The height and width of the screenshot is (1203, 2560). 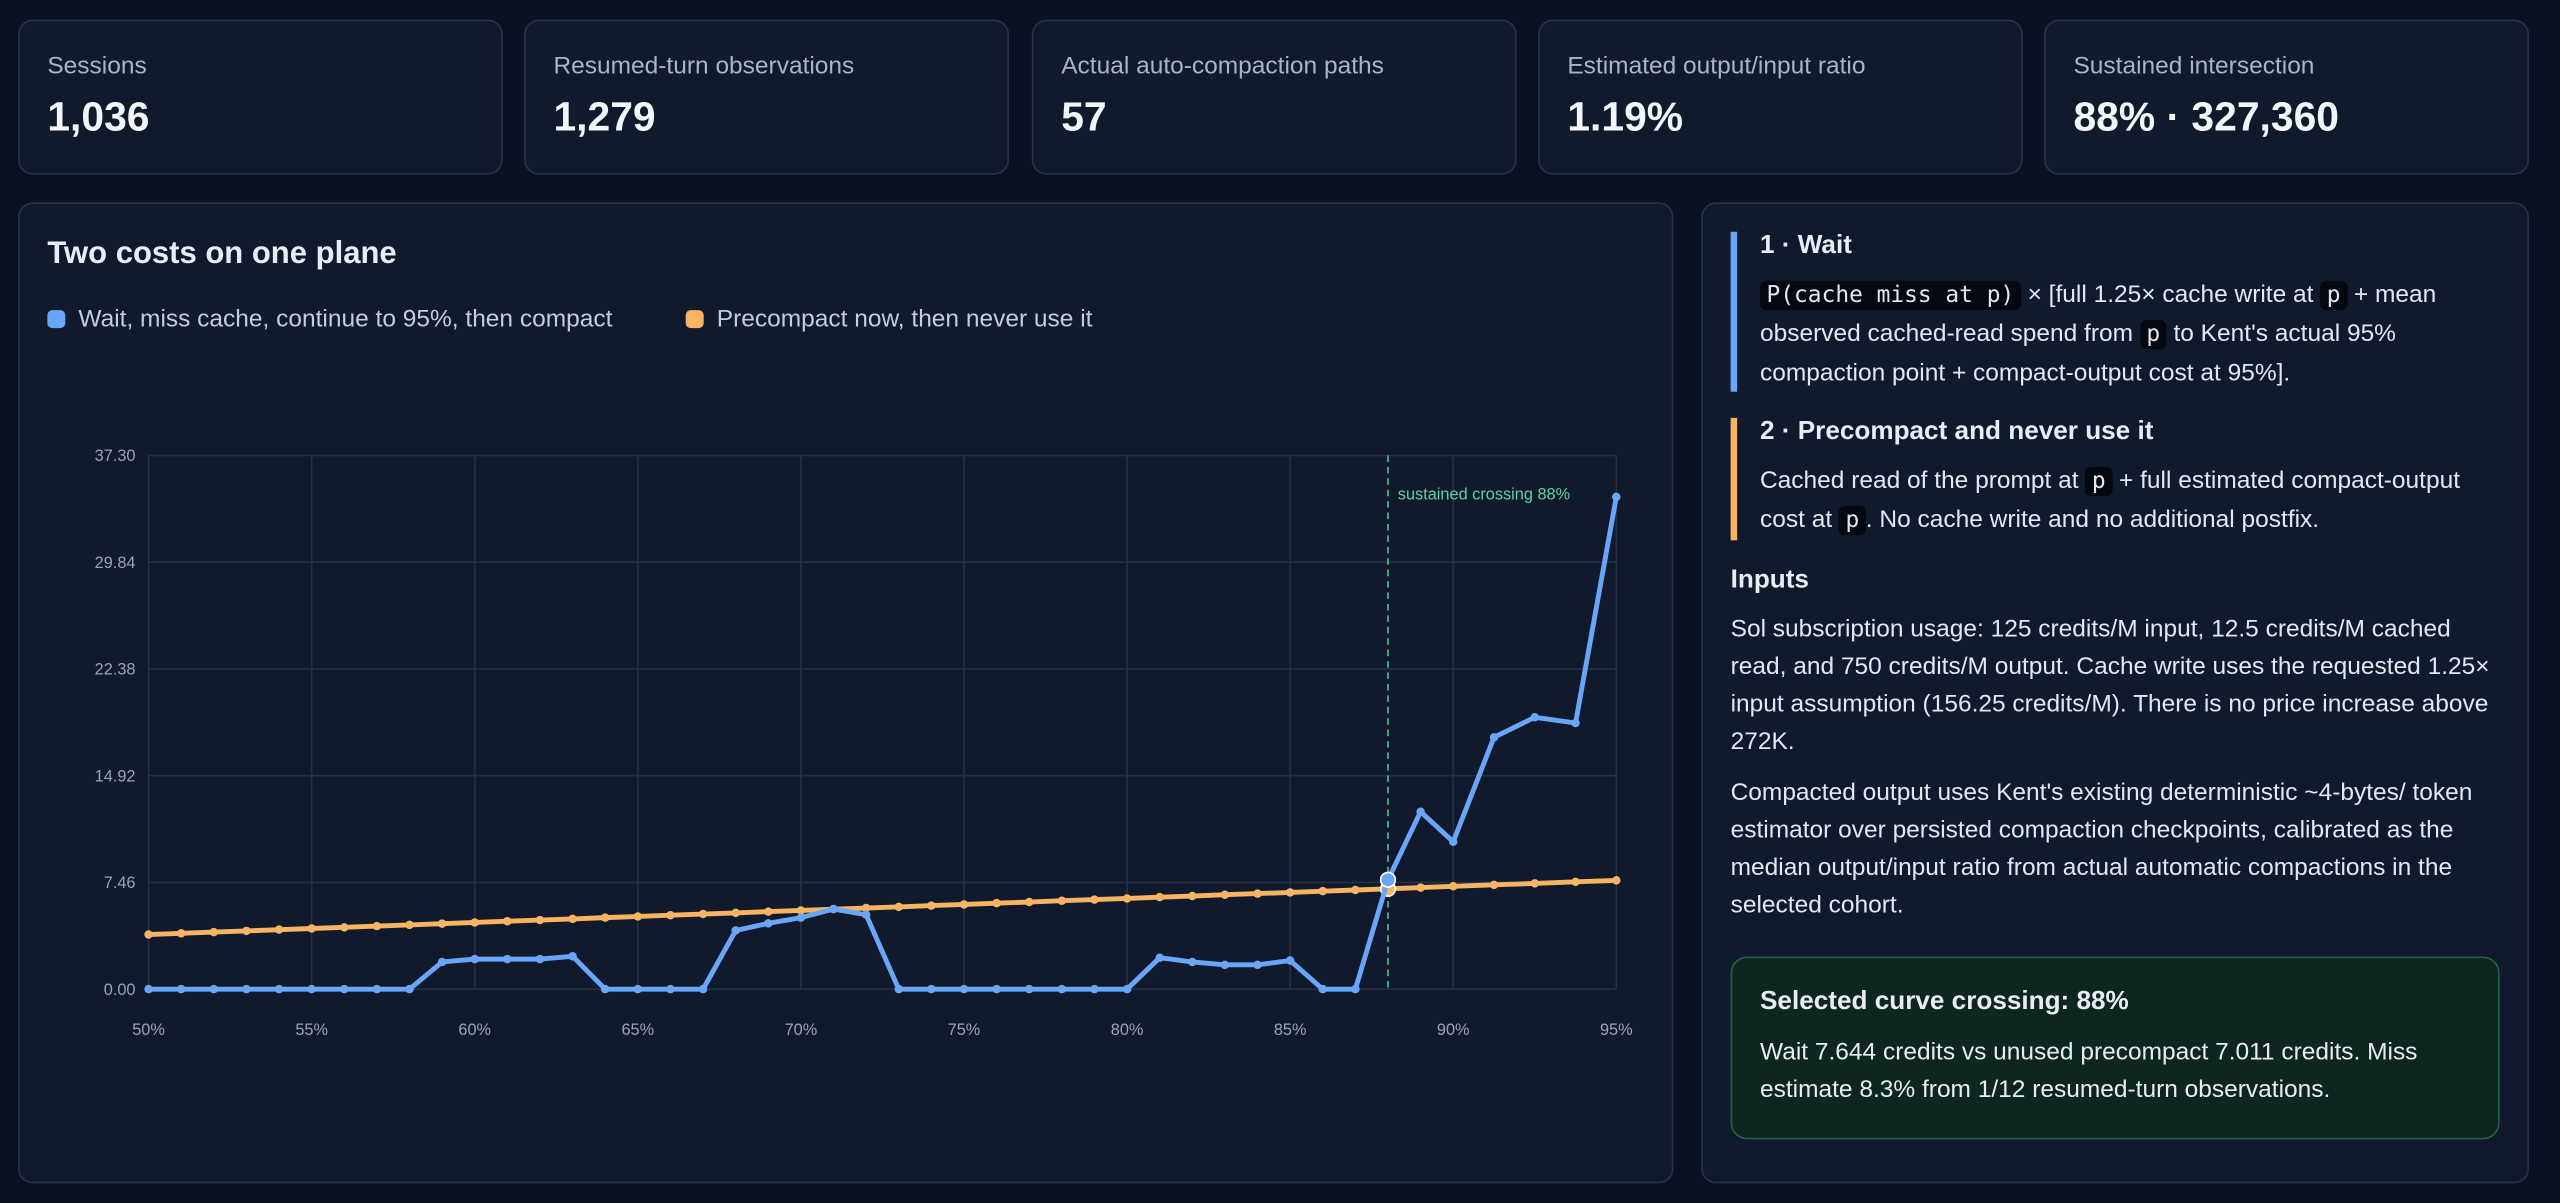 What do you see at coordinates (98, 117) in the screenshot?
I see `stat-value: 1,036` at bounding box center [98, 117].